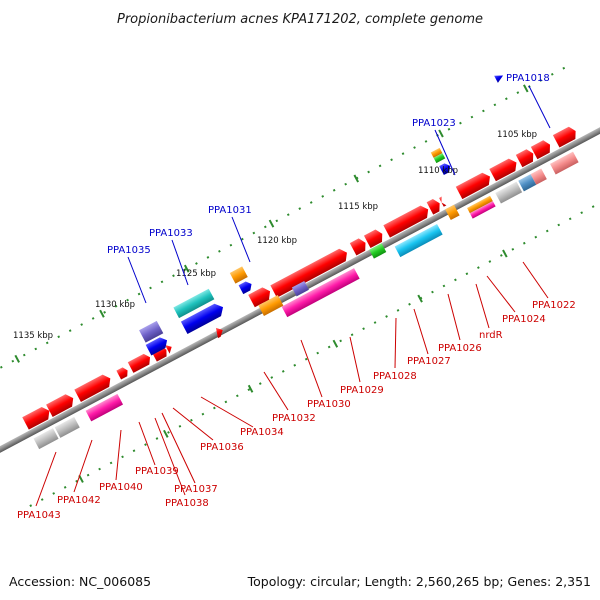  What do you see at coordinates (517, 135) in the screenshot?
I see `scale-label: 1105 kbp` at bounding box center [517, 135].